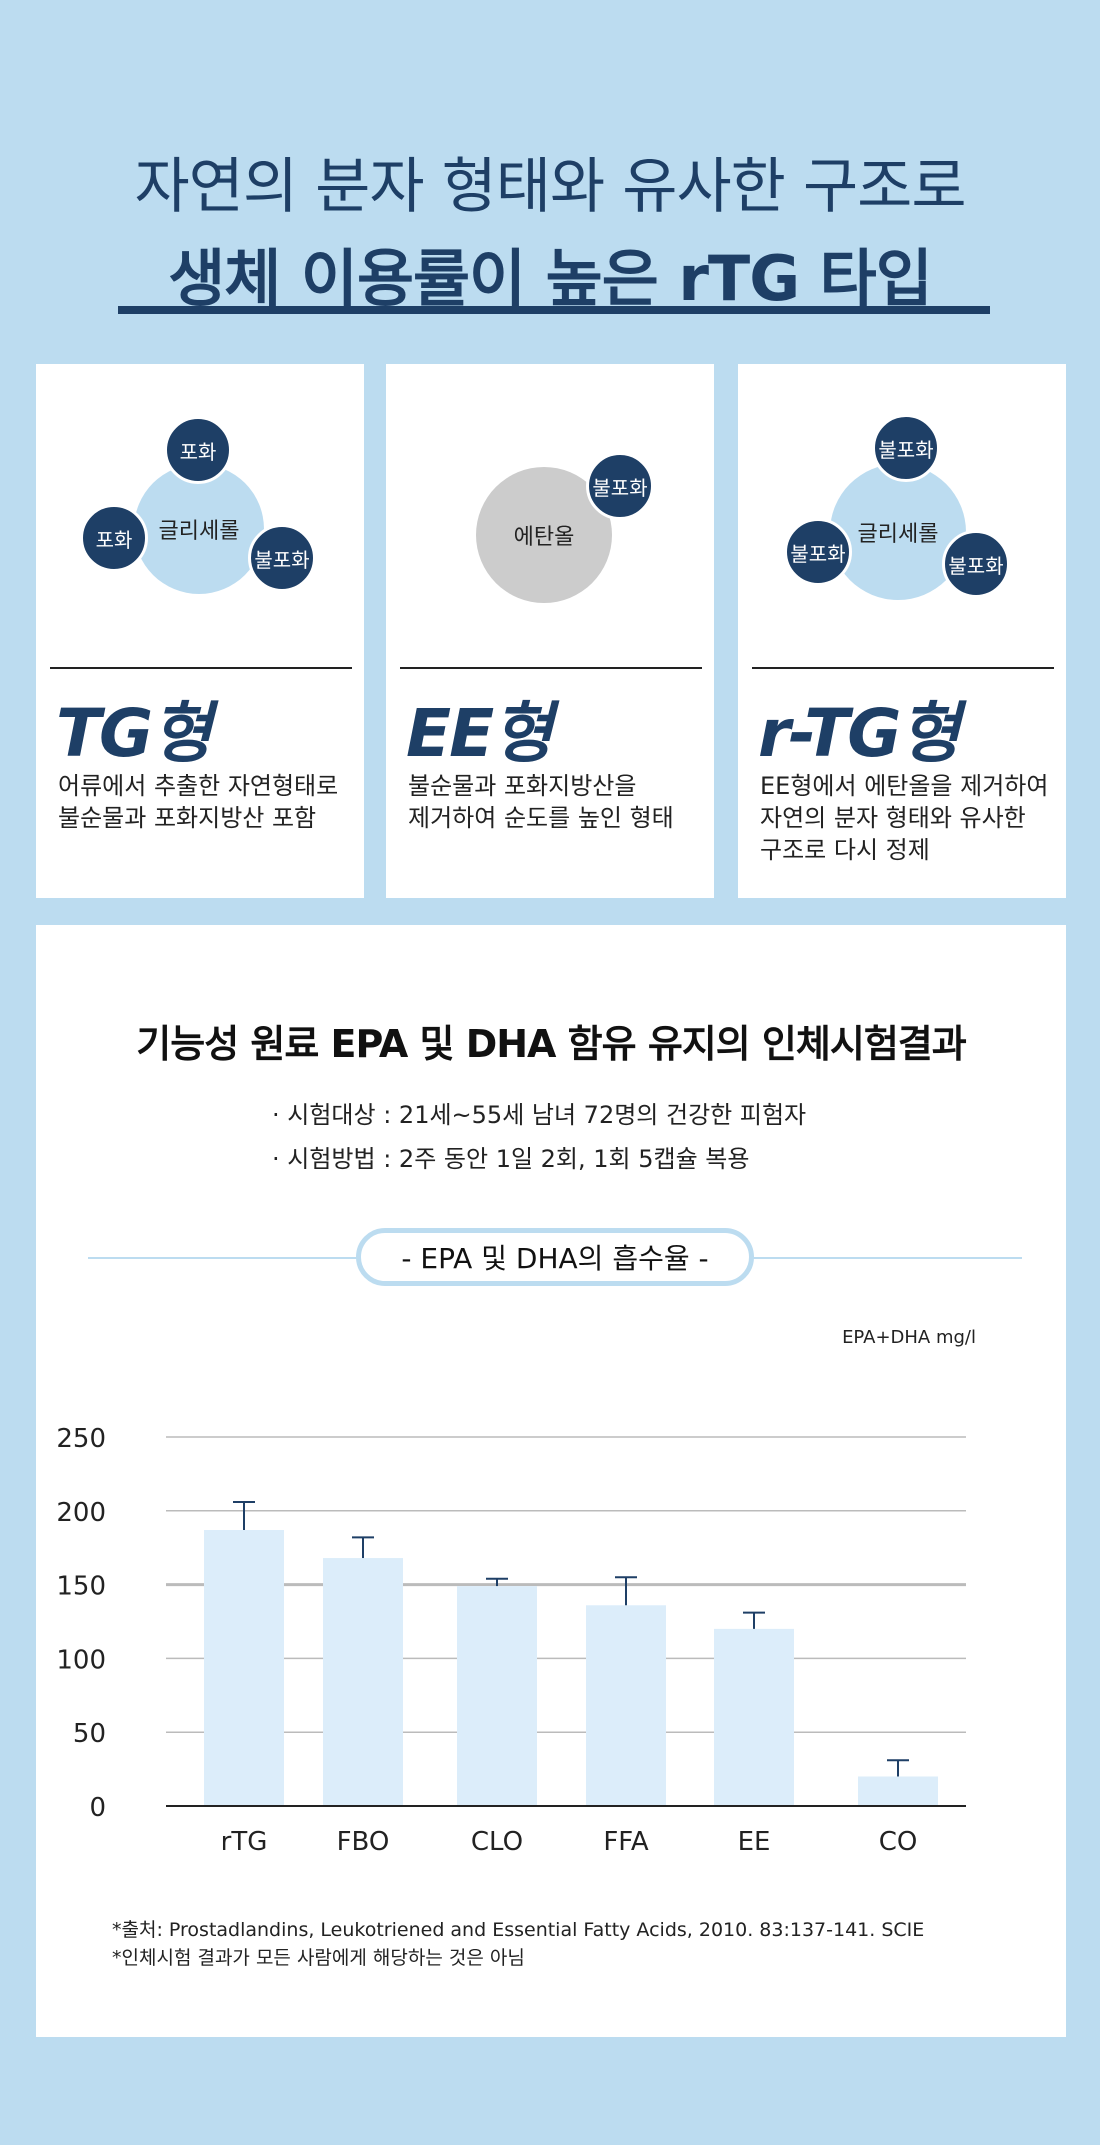 This screenshot has width=1100, height=2145. Describe the element at coordinates (893, 818) in the screenshot. I see `desc-line: 자연의 분자 형태와 유사한` at that location.